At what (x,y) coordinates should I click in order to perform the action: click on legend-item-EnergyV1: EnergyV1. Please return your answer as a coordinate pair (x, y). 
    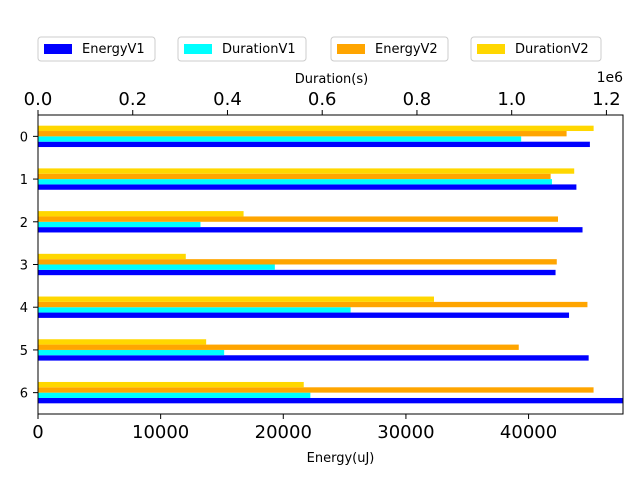
    Looking at the image, I should click on (96, 49).